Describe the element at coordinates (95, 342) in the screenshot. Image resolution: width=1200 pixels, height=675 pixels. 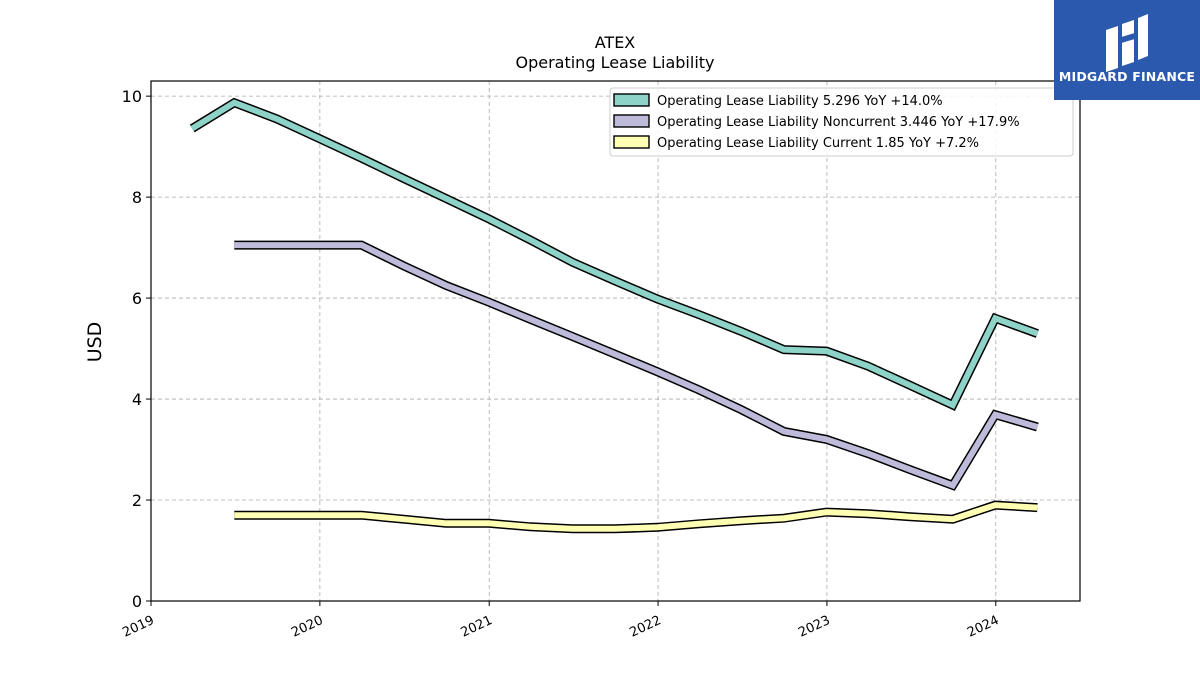
I see `y-axis-label: USD` at that location.